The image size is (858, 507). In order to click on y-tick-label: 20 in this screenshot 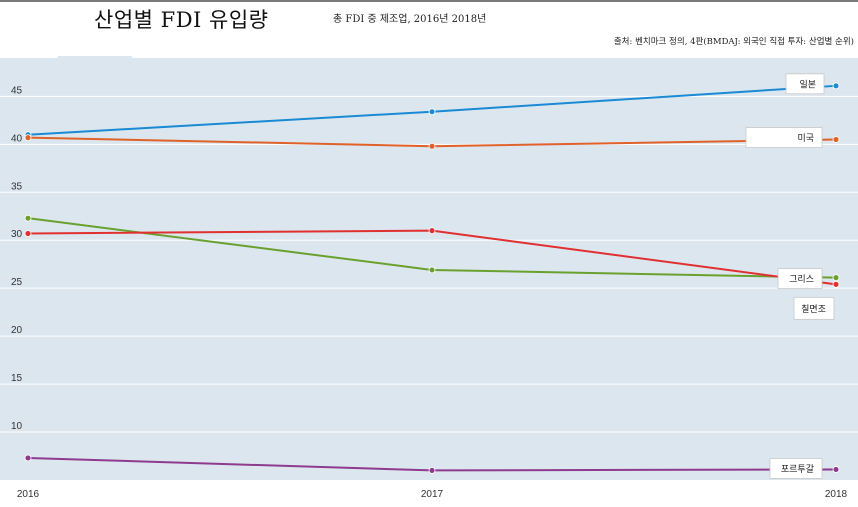, I will do `click(17, 330)`.